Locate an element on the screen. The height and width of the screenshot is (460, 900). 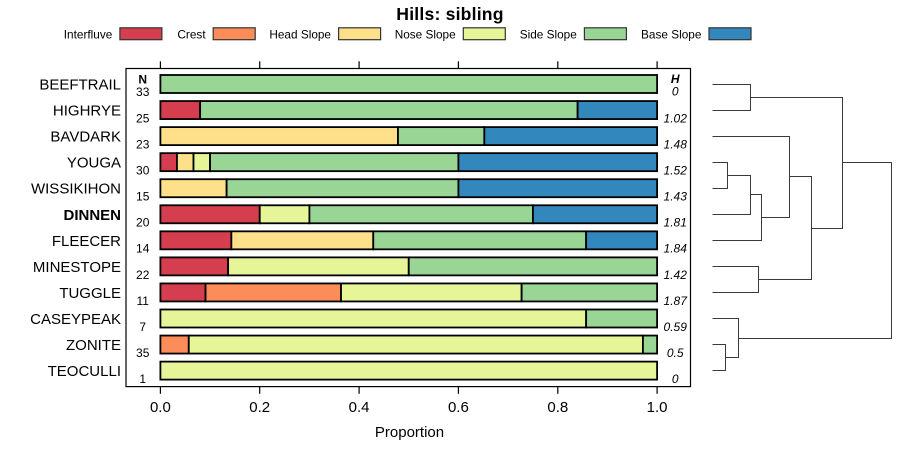
svg-text: Head Slope is located at coordinates (300, 35).